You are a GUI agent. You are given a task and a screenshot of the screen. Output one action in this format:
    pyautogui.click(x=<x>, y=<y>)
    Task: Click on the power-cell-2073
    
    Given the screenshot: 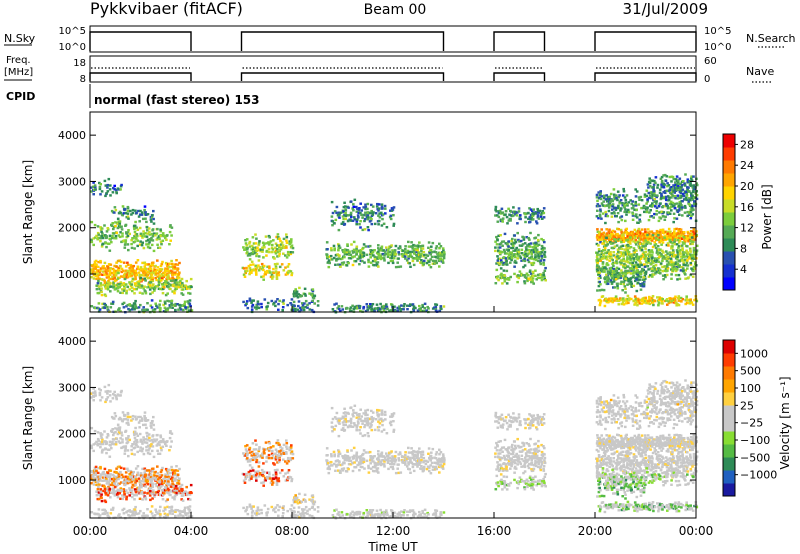 What is the action you would take?
    pyautogui.click(x=517, y=233)
    